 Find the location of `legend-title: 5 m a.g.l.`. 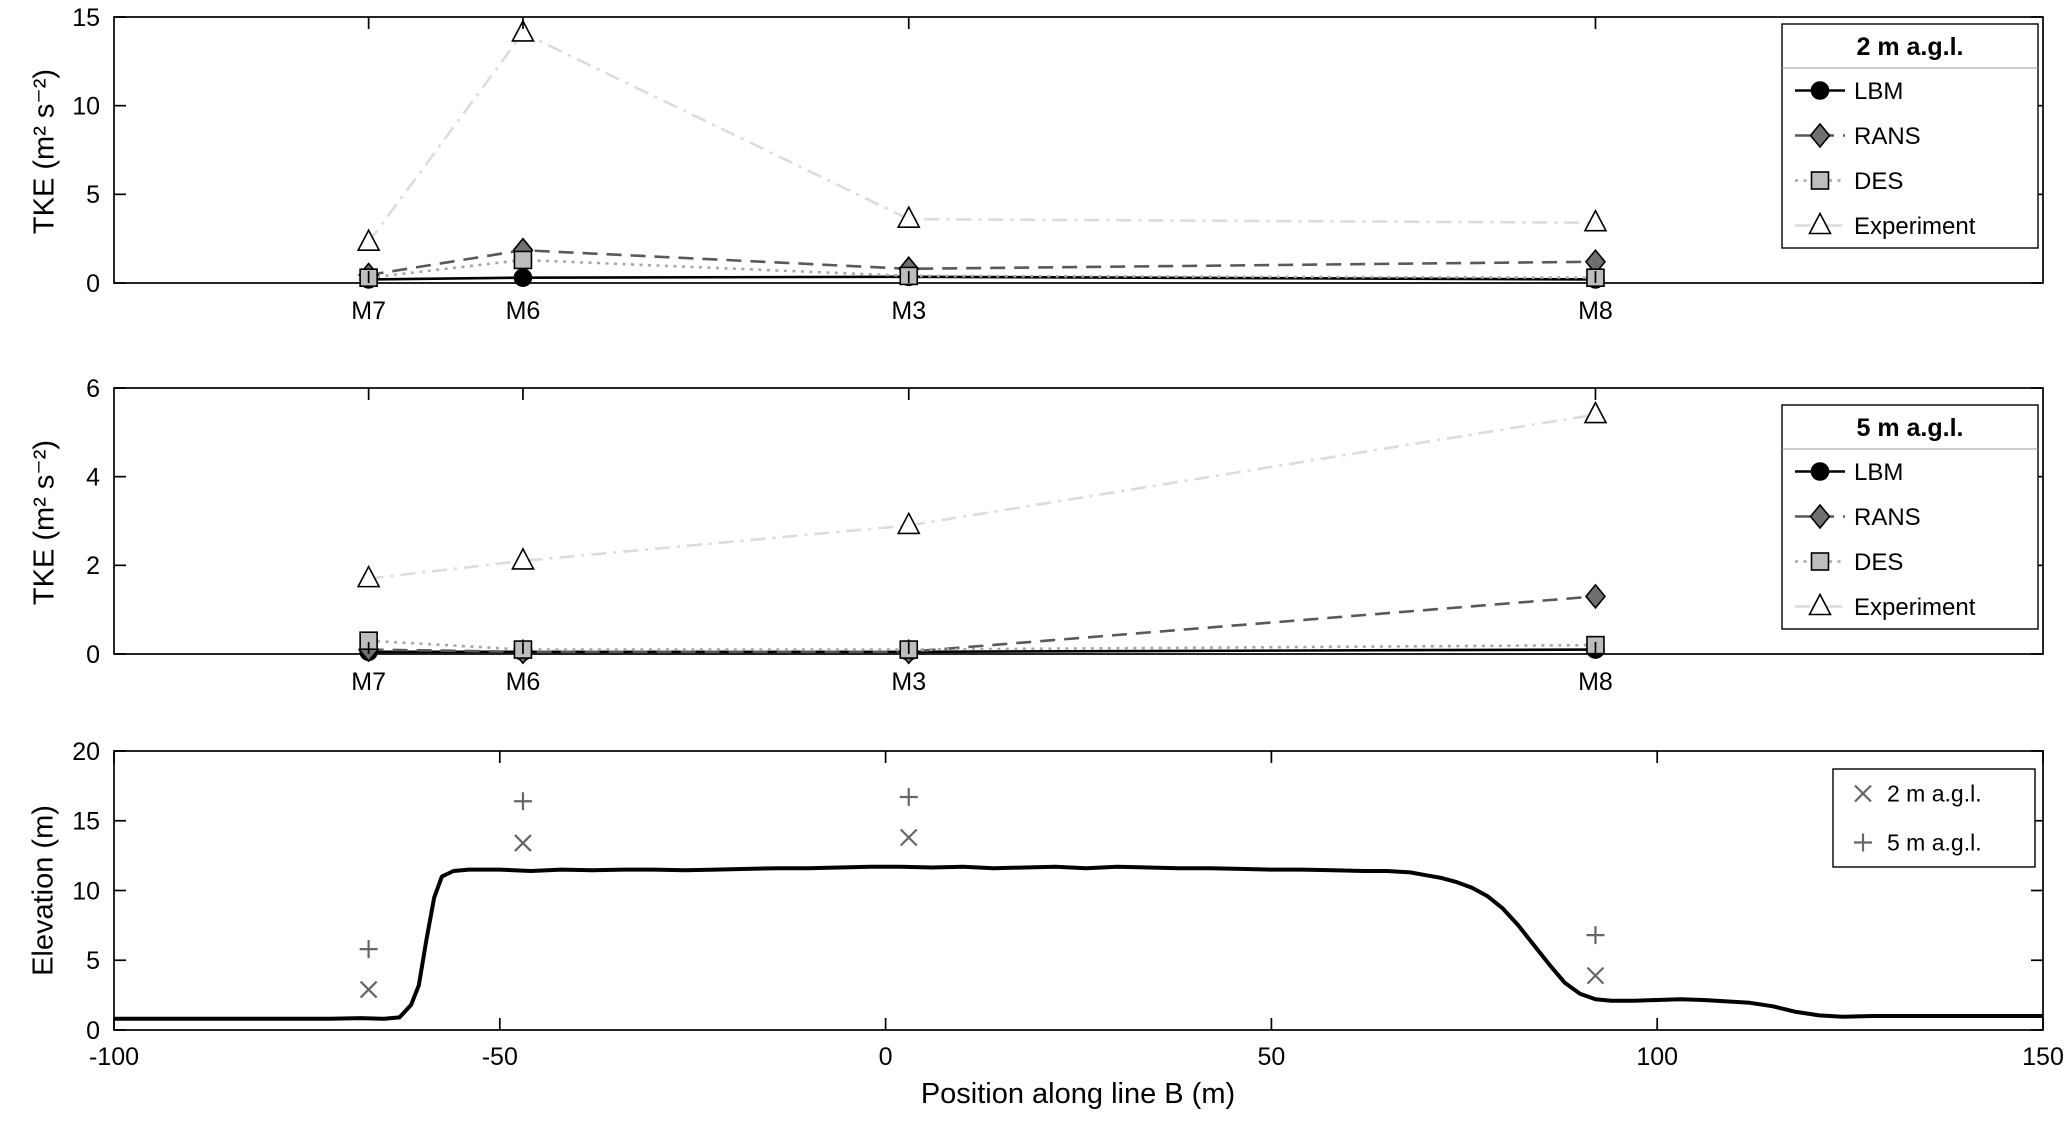

legend-title: 5 m a.g.l. is located at coordinates (1910, 428).